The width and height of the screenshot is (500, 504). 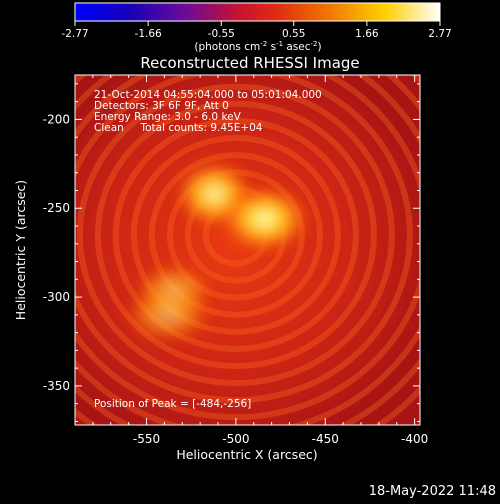 I want to click on annotation-line-4: Clean Total counts: 9.45E+04, so click(x=178, y=128).